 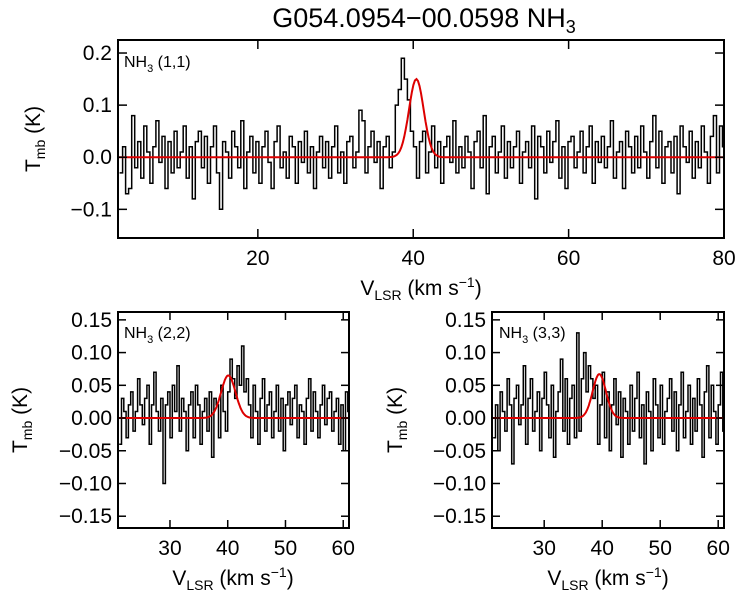 I want to click on figure-title: G054.0954−00.0598 NH3, so click(x=424, y=20).